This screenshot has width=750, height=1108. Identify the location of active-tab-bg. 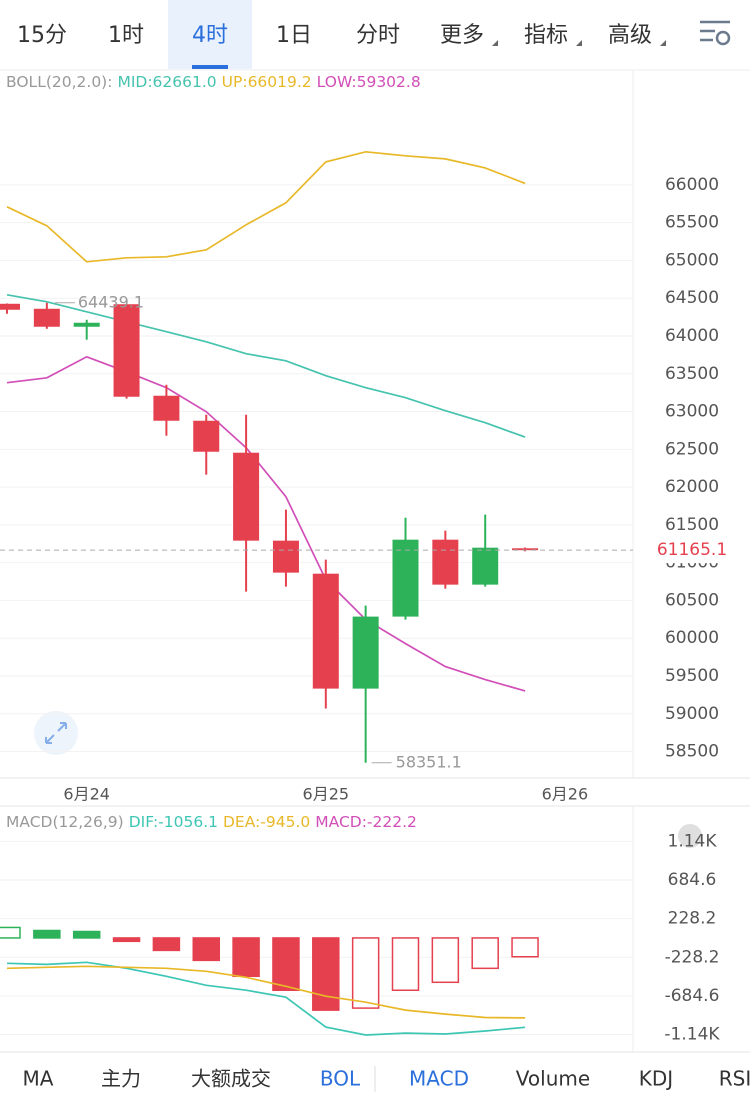
(210, 34).